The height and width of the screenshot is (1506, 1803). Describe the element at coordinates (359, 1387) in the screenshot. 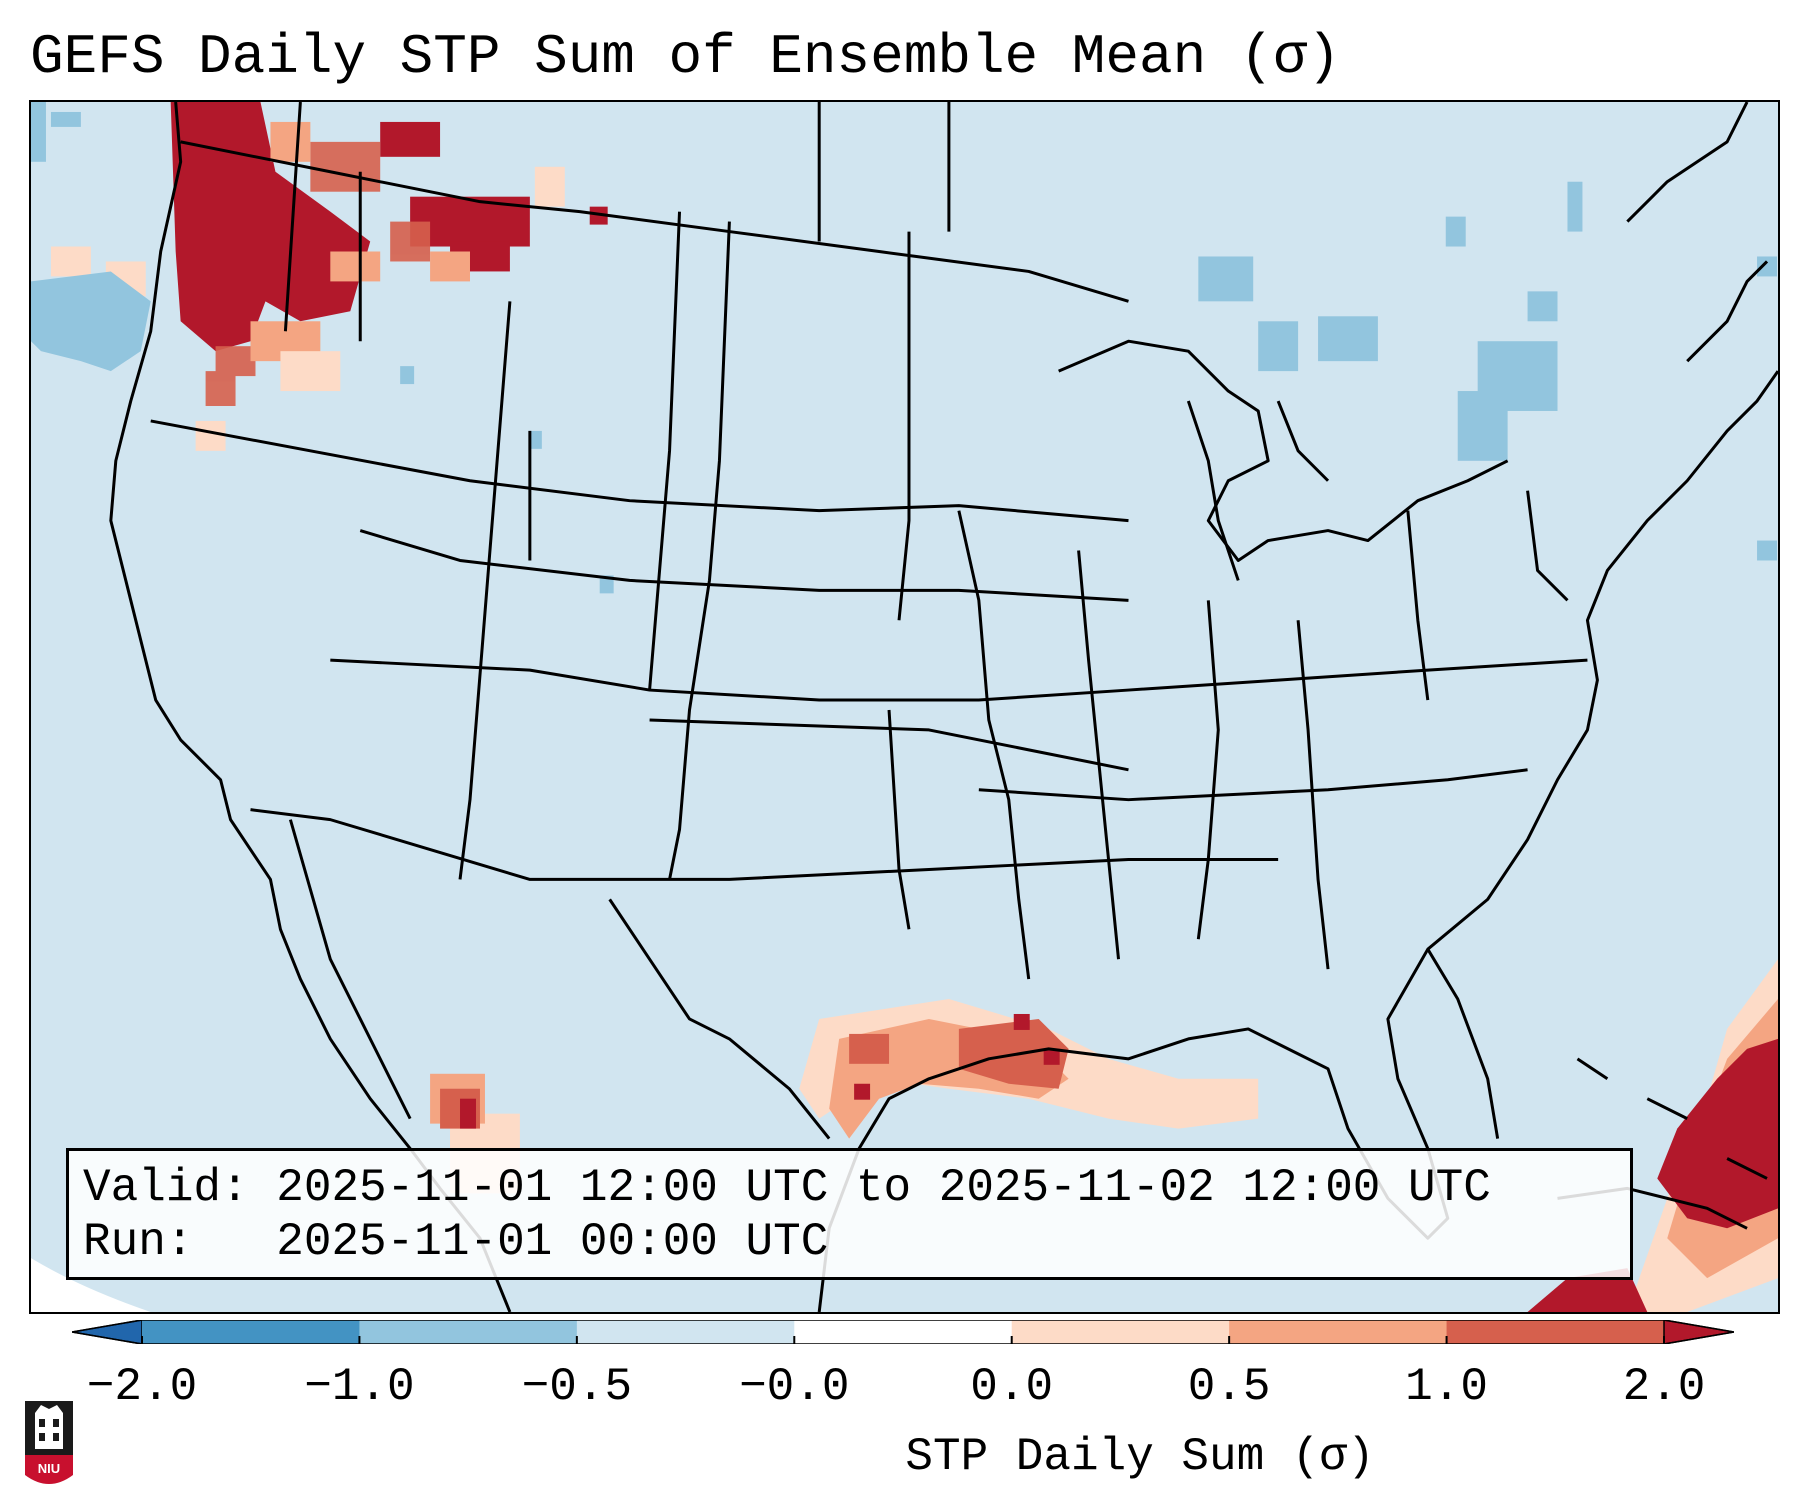

I see `colorbar-tick-label: −1.0` at that location.